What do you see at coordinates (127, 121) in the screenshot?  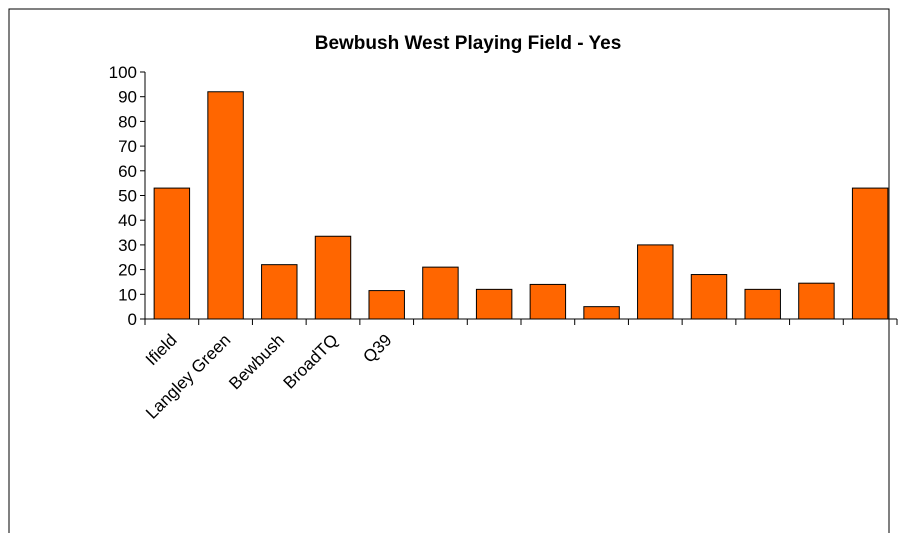 I see `y-tick-label: 80` at bounding box center [127, 121].